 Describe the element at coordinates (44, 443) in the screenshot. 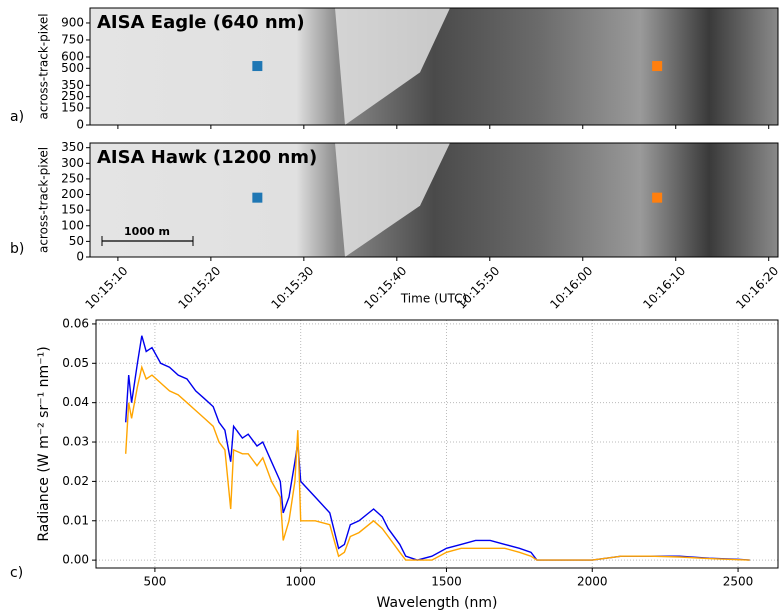

I see `y-axis-label: Radiance (W m⁻² sr⁻¹ nm⁻¹)` at that location.